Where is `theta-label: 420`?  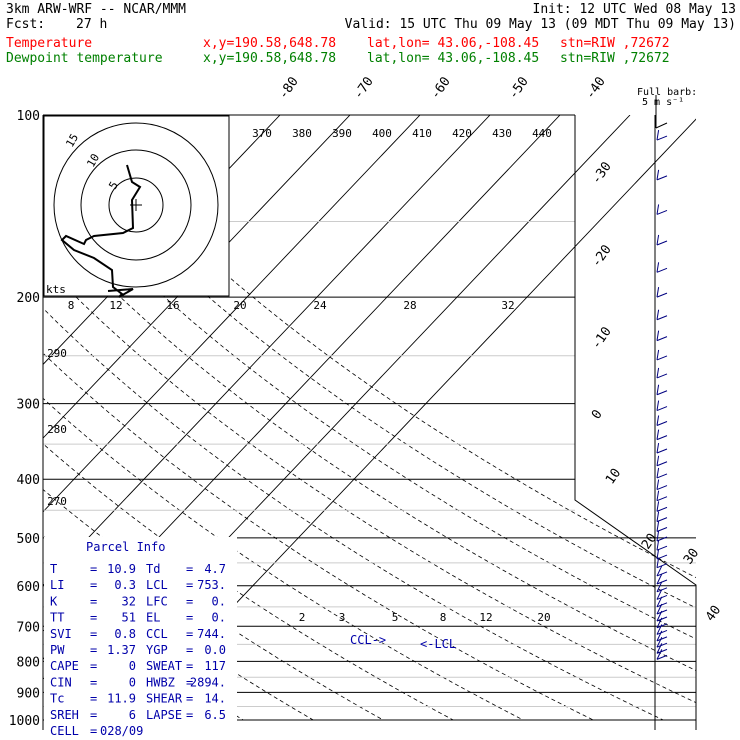 theta-label: 420 is located at coordinates (462, 133).